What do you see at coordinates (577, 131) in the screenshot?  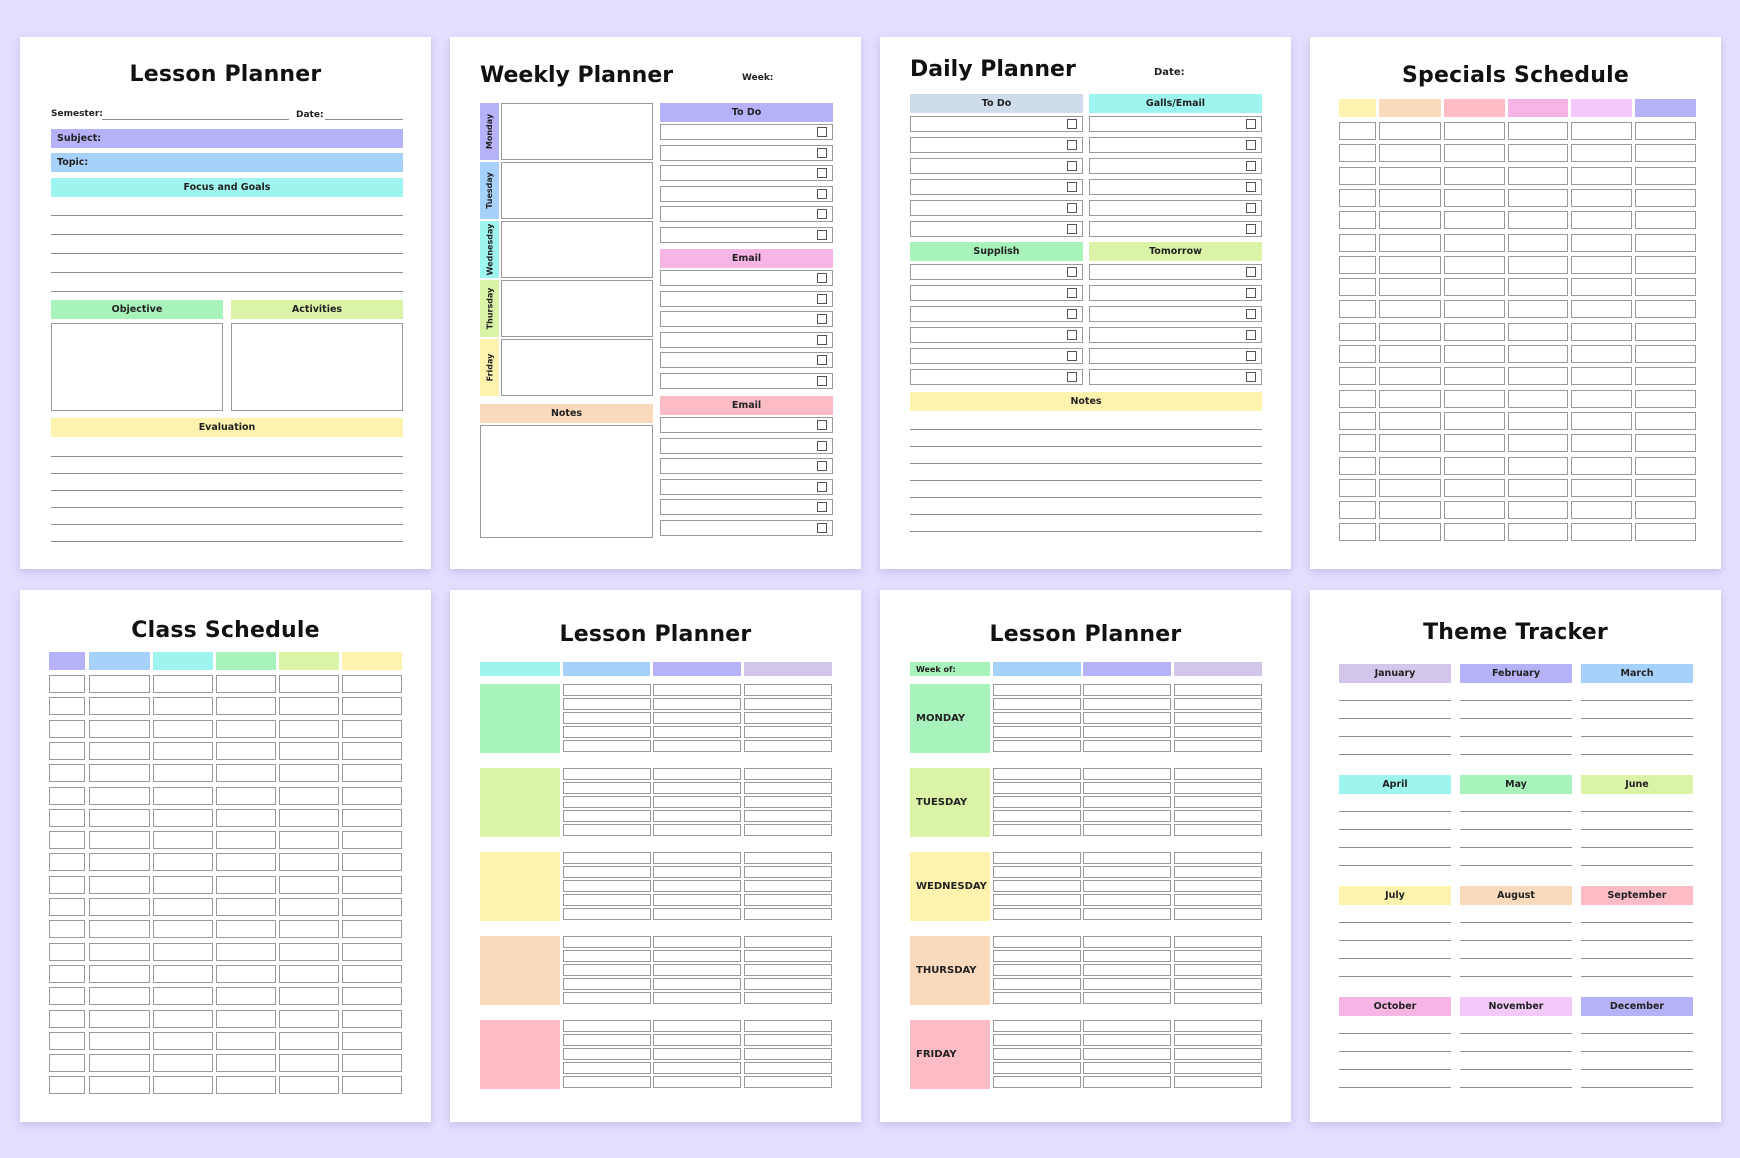 I see `day-box` at bounding box center [577, 131].